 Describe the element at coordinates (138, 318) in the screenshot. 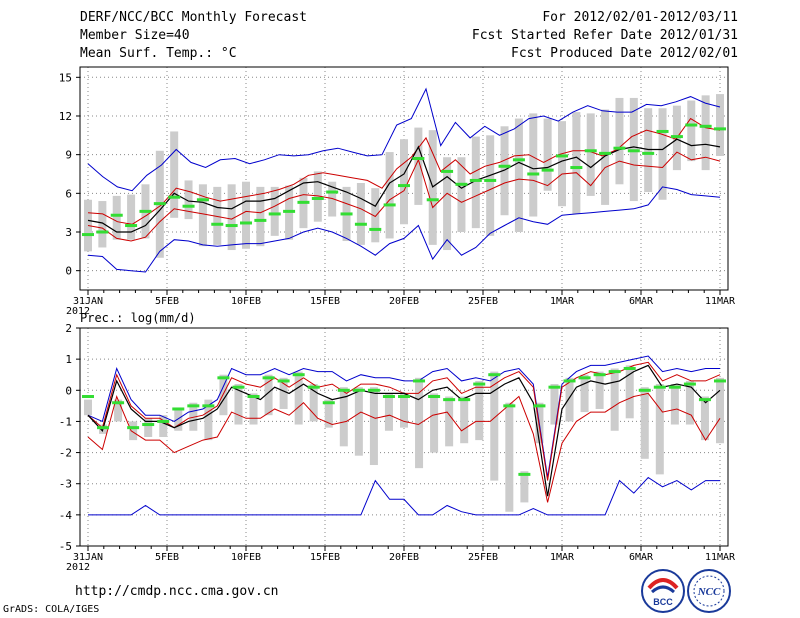

I see `panel-title: Prec.: log(mm/d)` at that location.